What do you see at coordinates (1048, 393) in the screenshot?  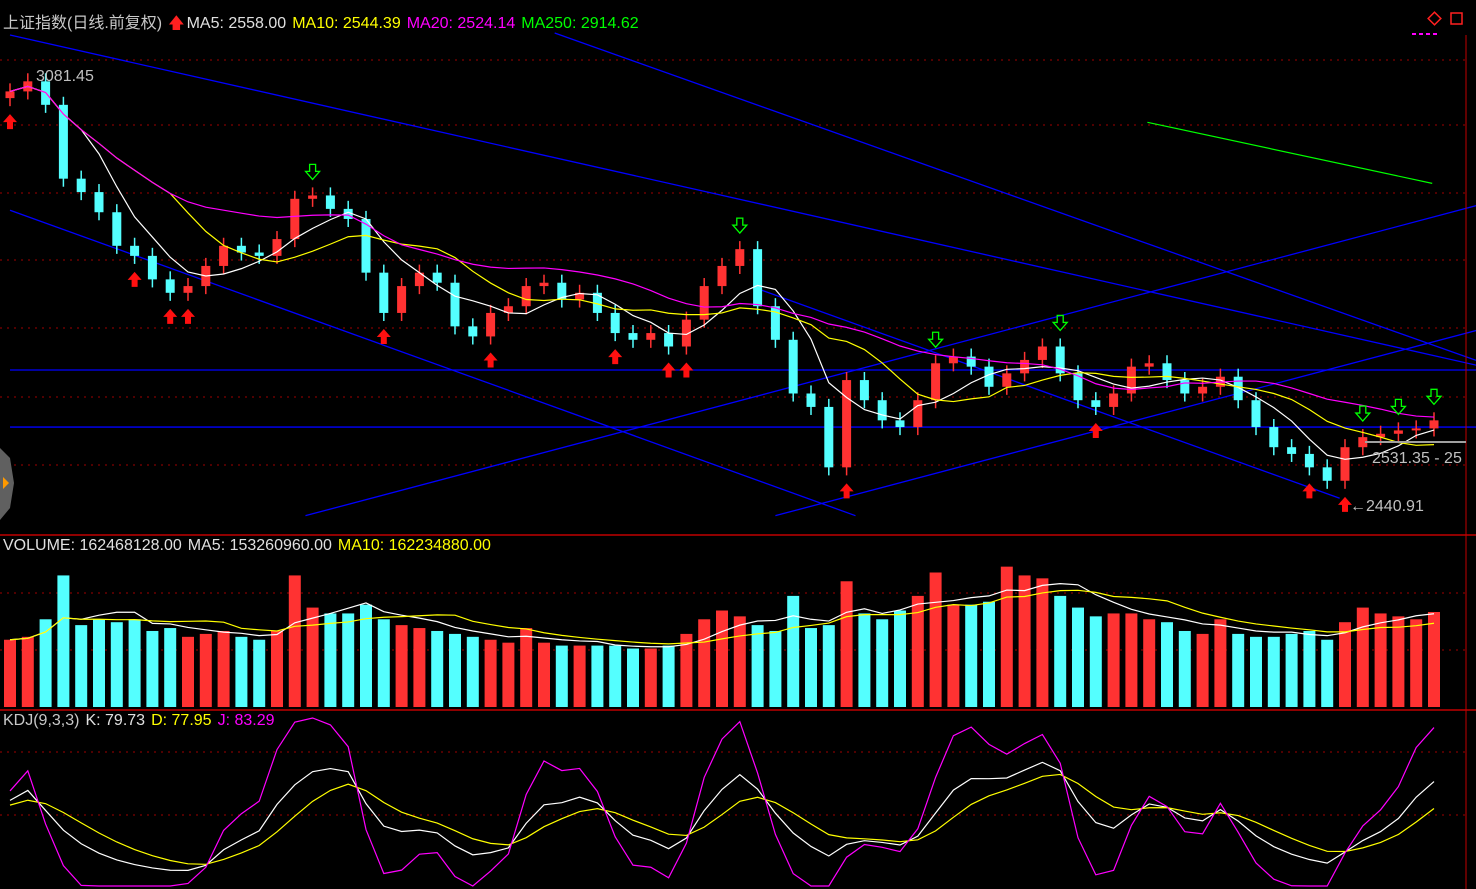 I see `trendline` at bounding box center [1048, 393].